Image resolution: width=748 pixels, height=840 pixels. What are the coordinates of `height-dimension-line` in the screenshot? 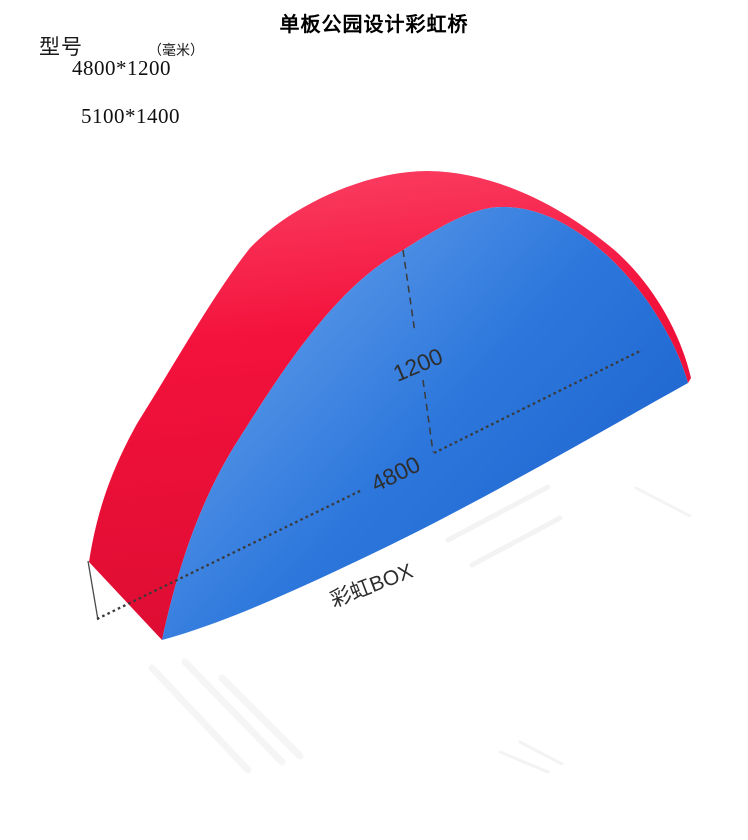 It's located at (418, 351).